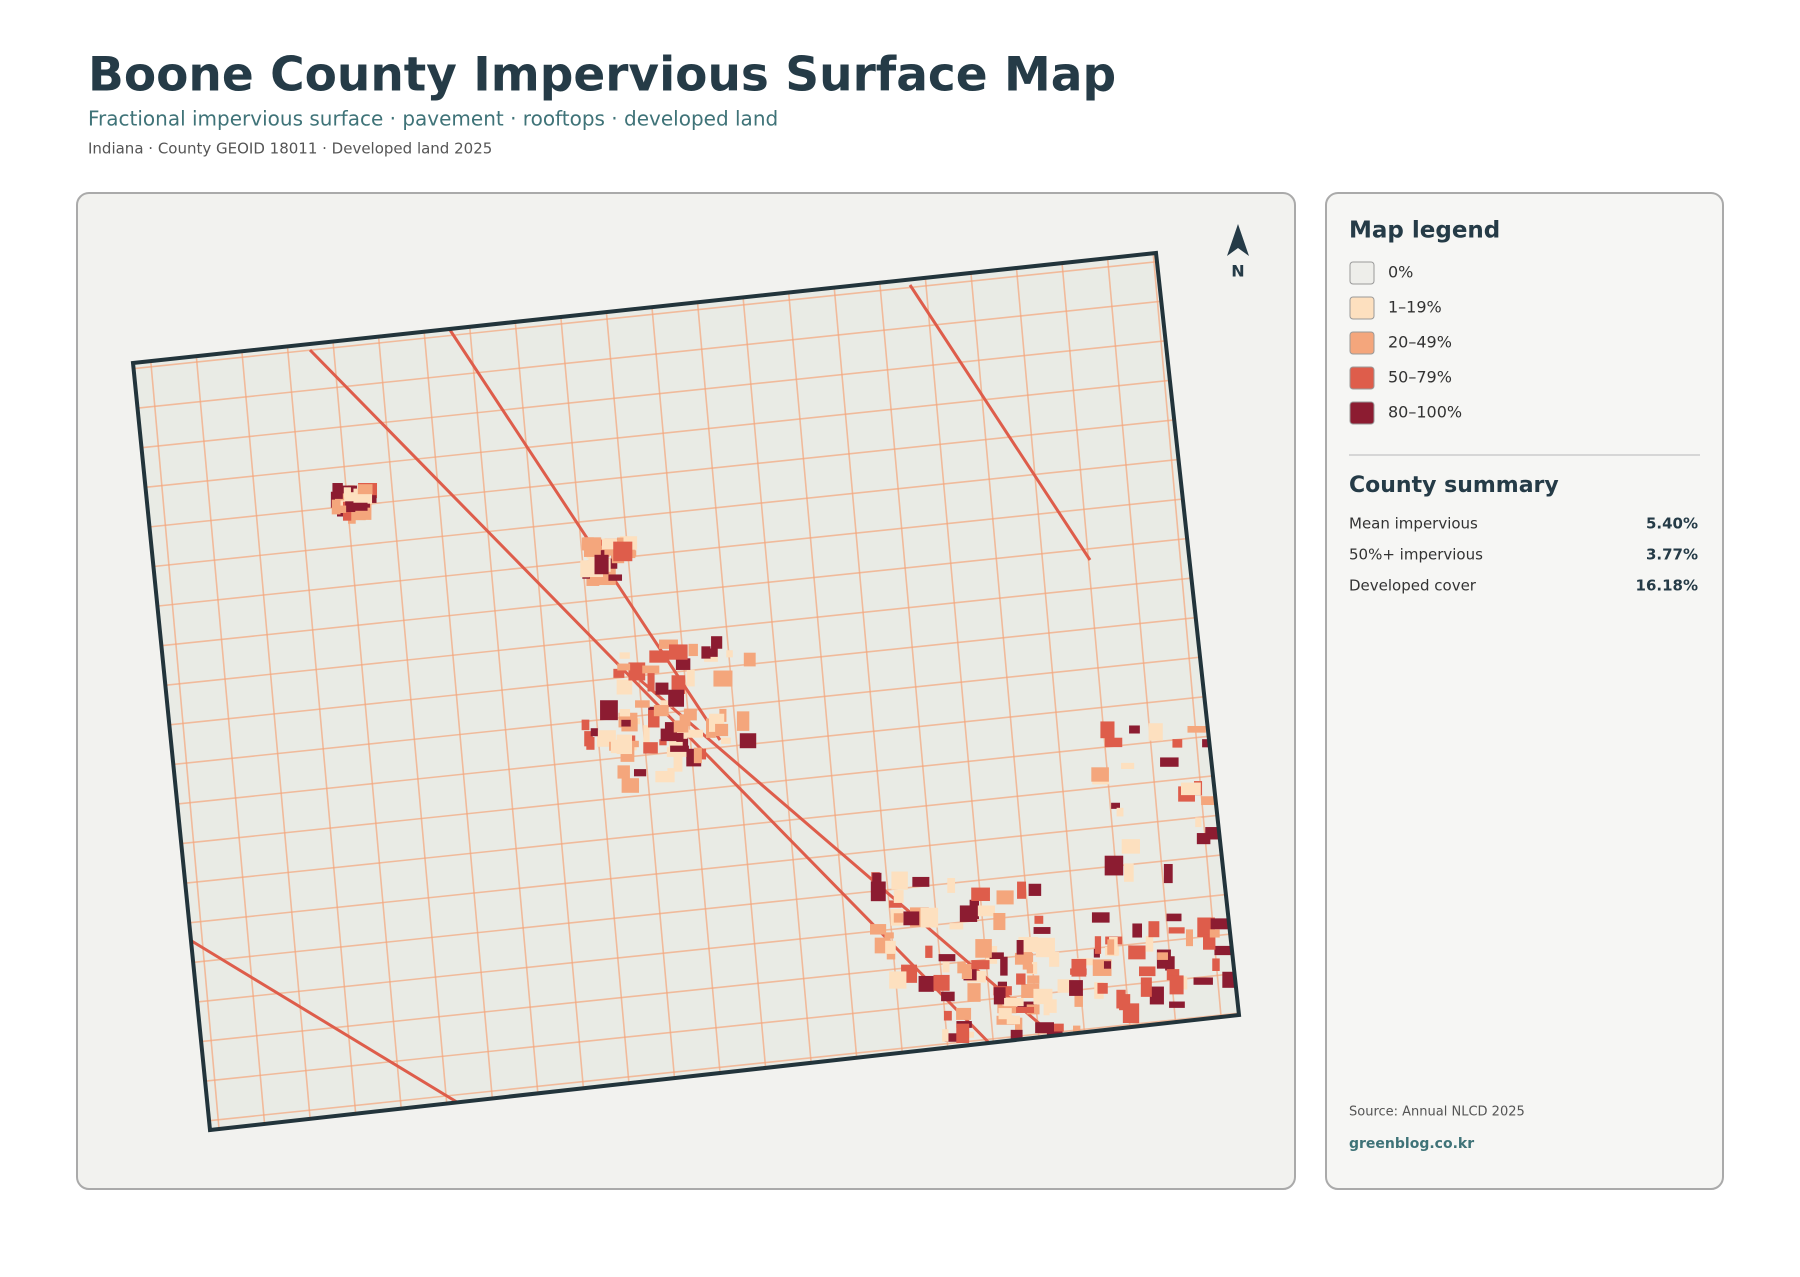 The width and height of the screenshot is (1800, 1277). Describe the element at coordinates (1454, 485) in the screenshot. I see `summary-title: County summary` at that location.